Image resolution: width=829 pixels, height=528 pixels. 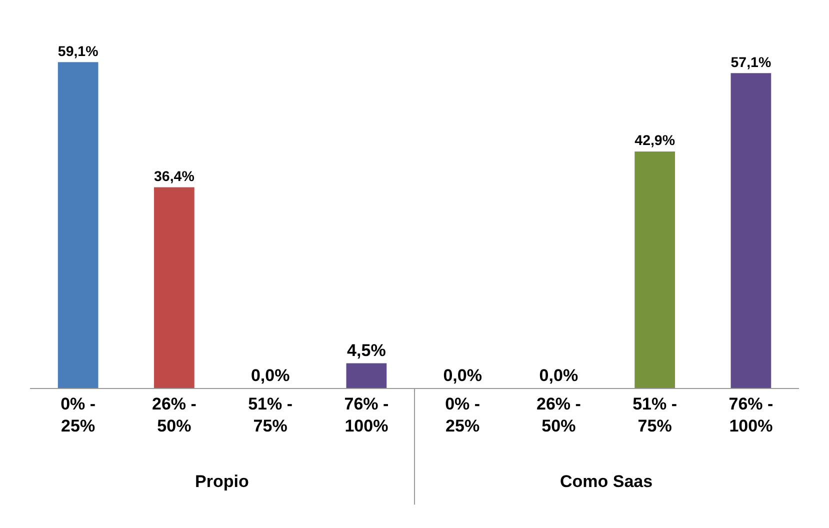 What do you see at coordinates (78, 52) in the screenshot?
I see `data-label: 59,1%` at bounding box center [78, 52].